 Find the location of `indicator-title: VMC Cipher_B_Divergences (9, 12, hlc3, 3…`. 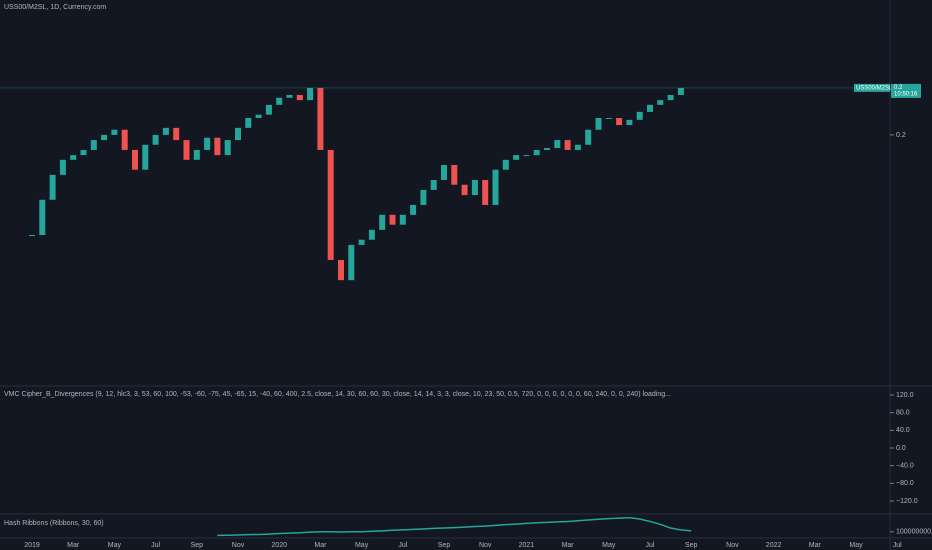

indicator-title: VMC Cipher_B_Divergences (9, 12, hlc3, 3… is located at coordinates (337, 394).